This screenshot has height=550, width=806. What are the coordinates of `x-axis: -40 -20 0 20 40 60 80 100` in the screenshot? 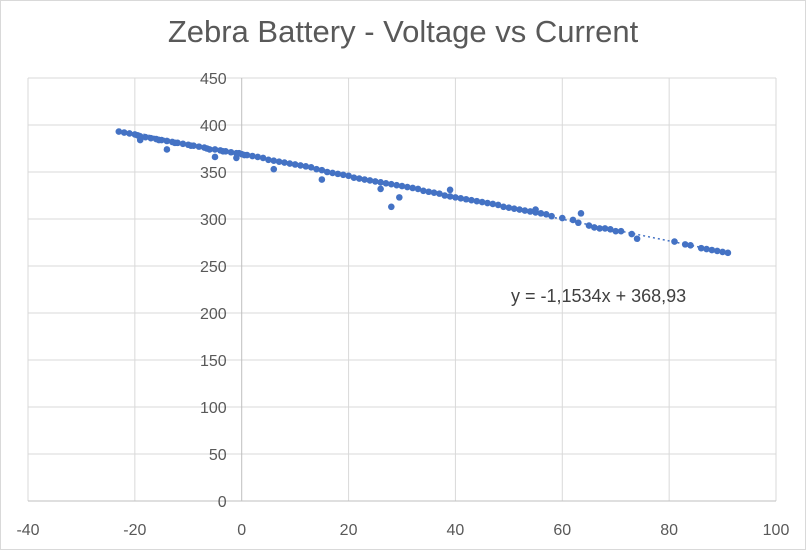 It's located at (402, 519).